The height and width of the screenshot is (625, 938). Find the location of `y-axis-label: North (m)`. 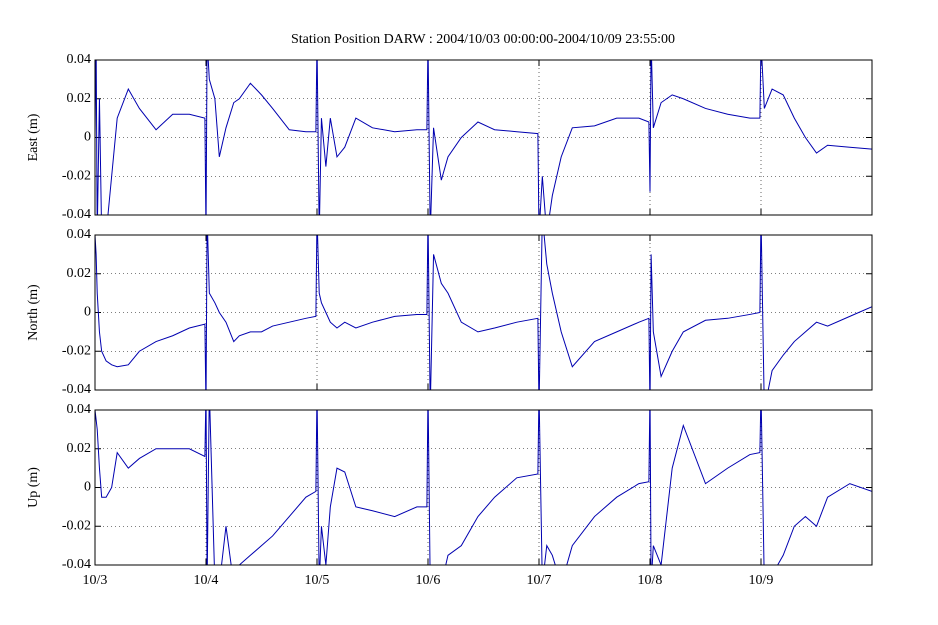

y-axis-label: North (m) is located at coordinates (33, 312).